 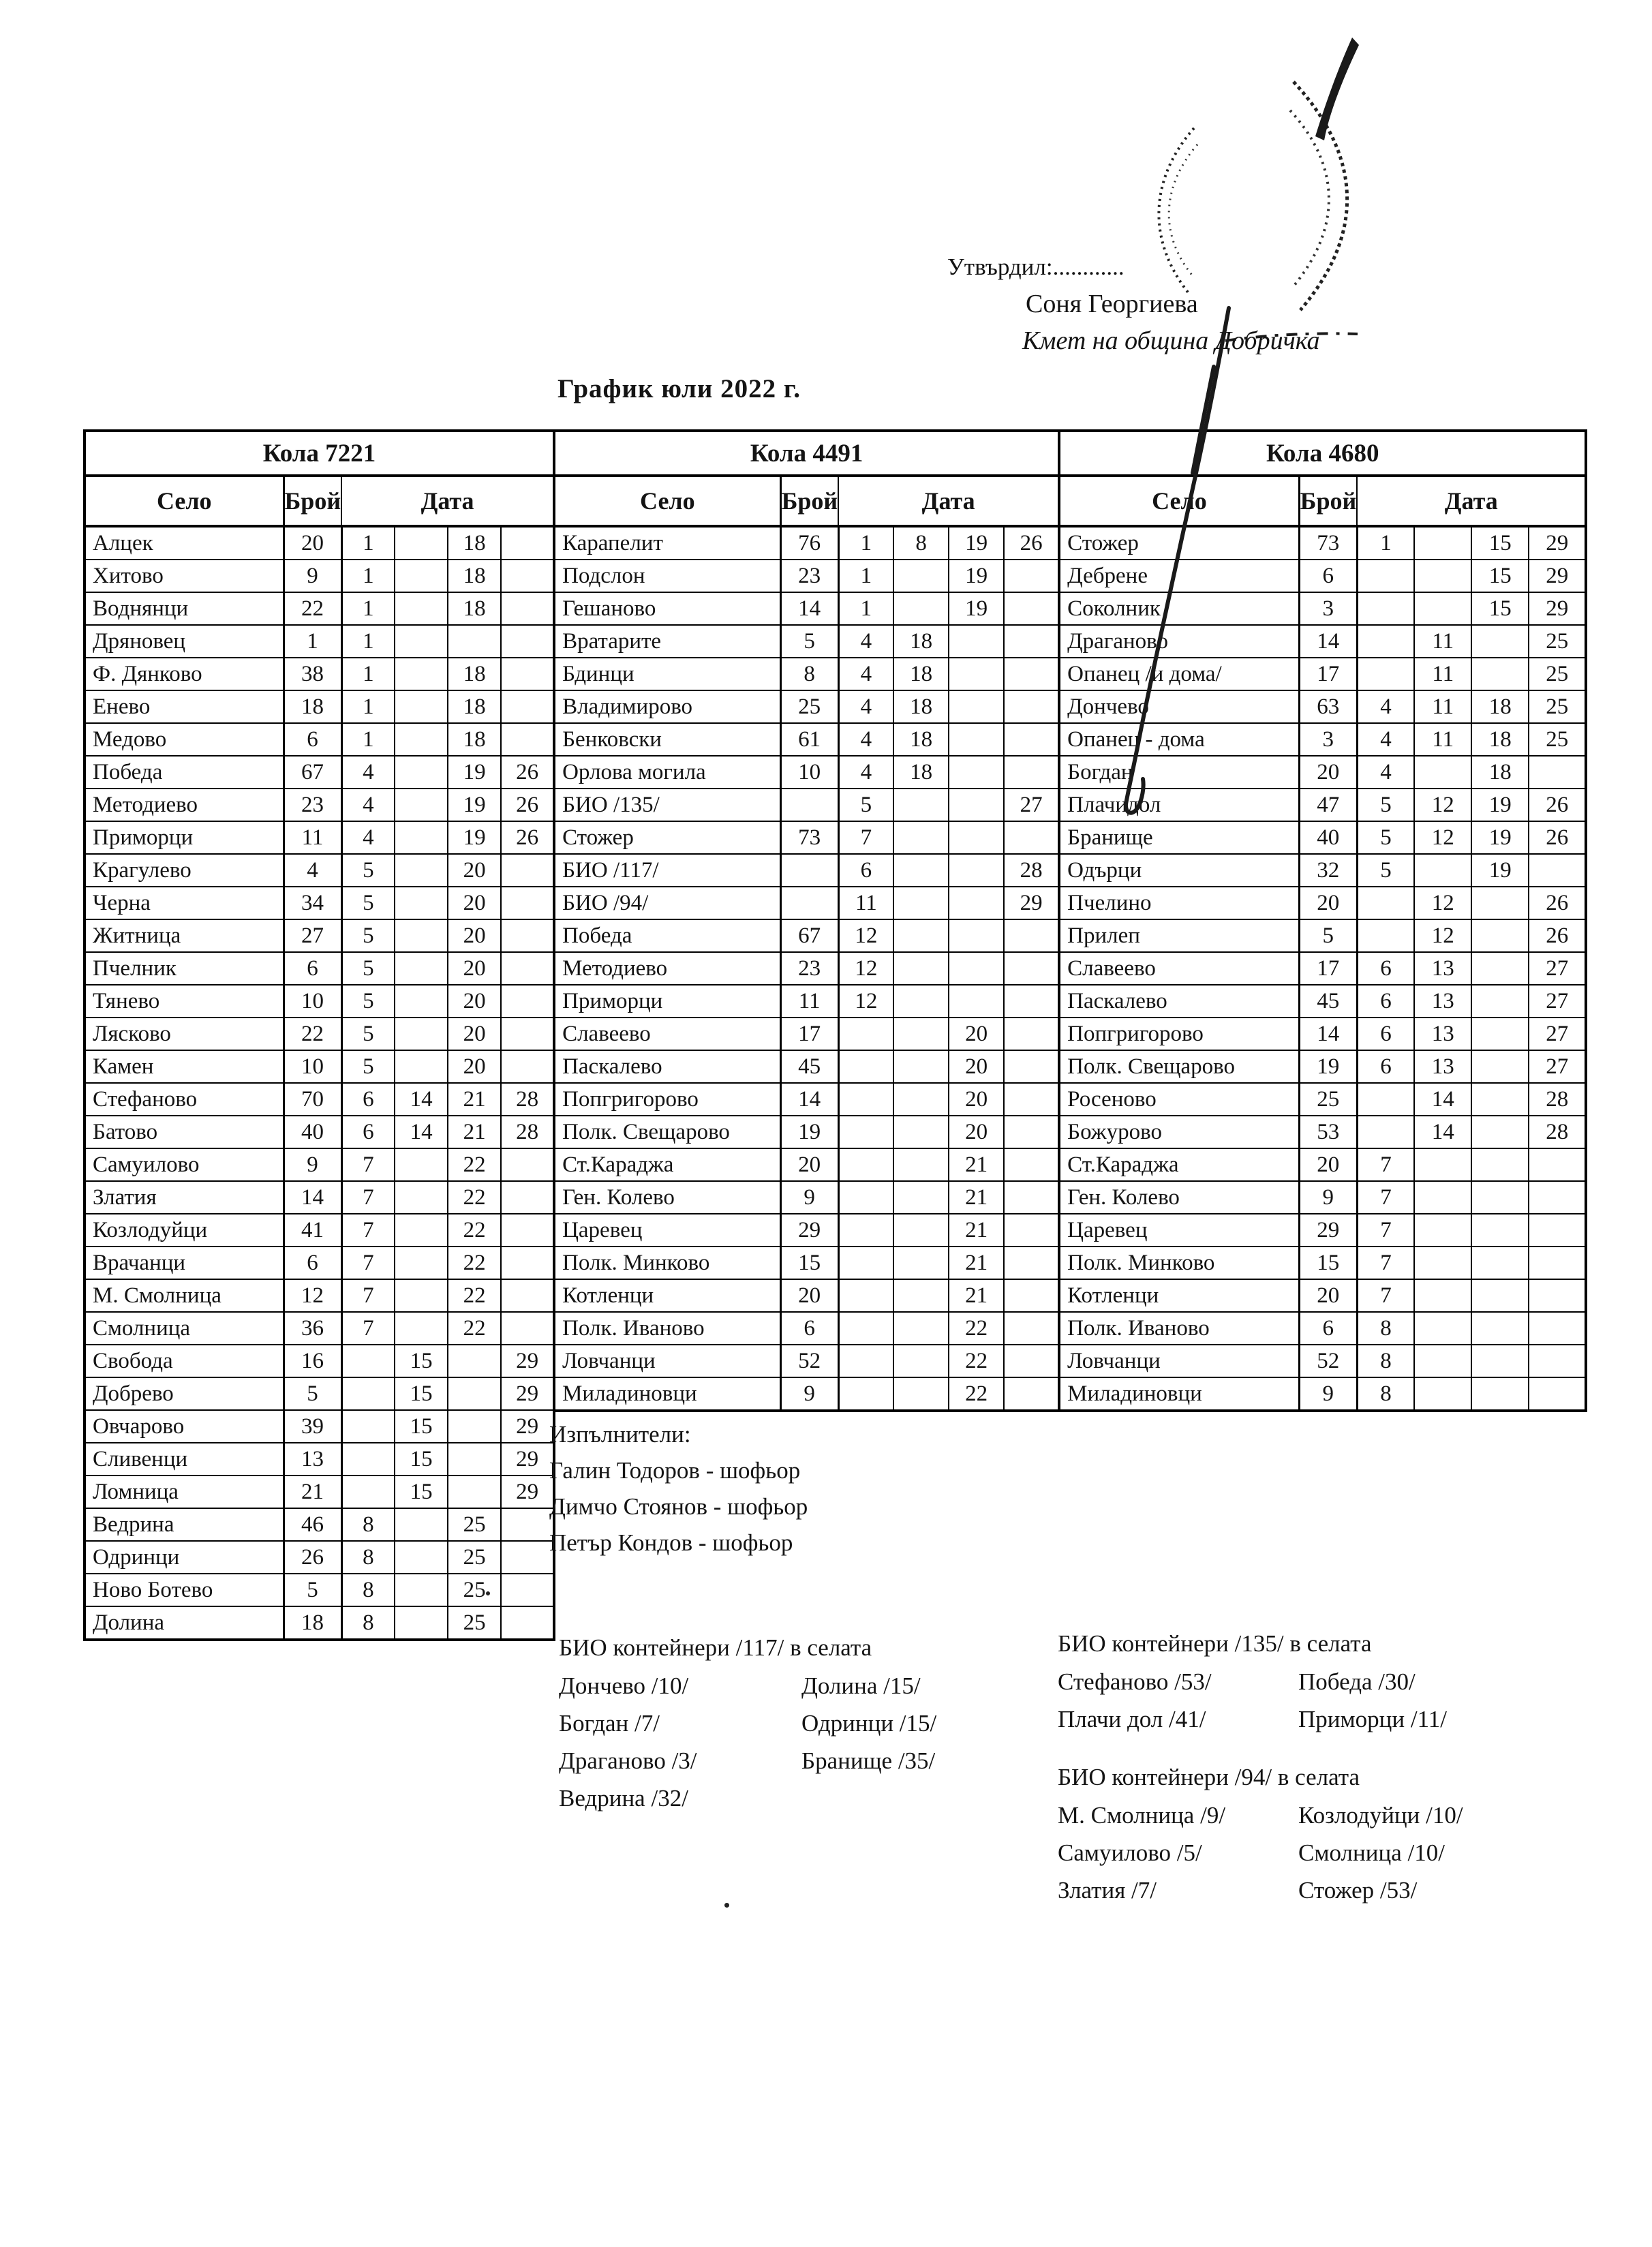 I want to click on count-cell, so click(x=810, y=870).